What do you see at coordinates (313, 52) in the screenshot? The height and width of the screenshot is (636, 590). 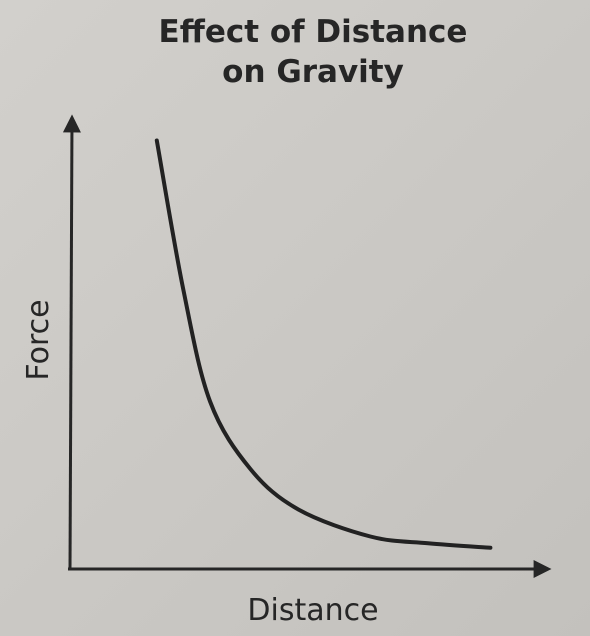 I see `chart-title: Effect of Distance on Gravity` at bounding box center [313, 52].